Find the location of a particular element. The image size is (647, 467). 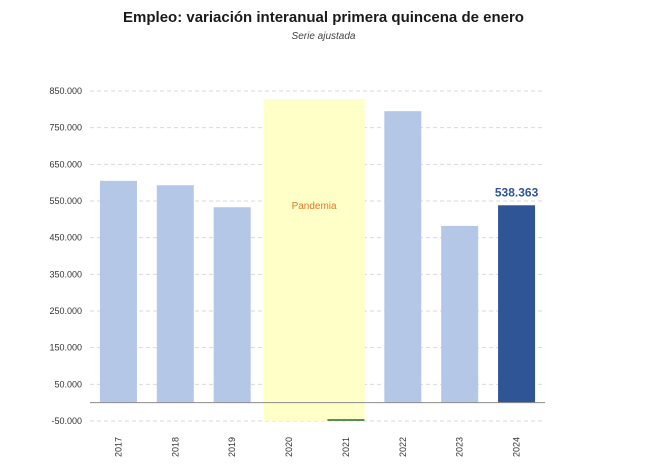

bar-2022 is located at coordinates (403, 257).